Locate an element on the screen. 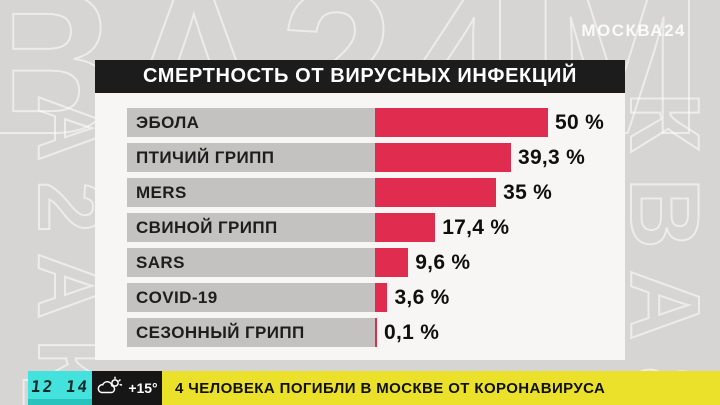  chart-title: СМЕРТНОСТЬ ОТ ВИРУСНЫХ ИНФЕКЦИЙ is located at coordinates (360, 76).